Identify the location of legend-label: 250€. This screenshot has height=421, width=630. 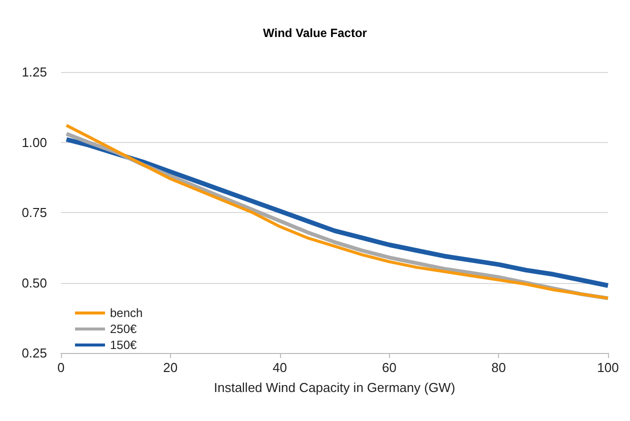
(124, 329).